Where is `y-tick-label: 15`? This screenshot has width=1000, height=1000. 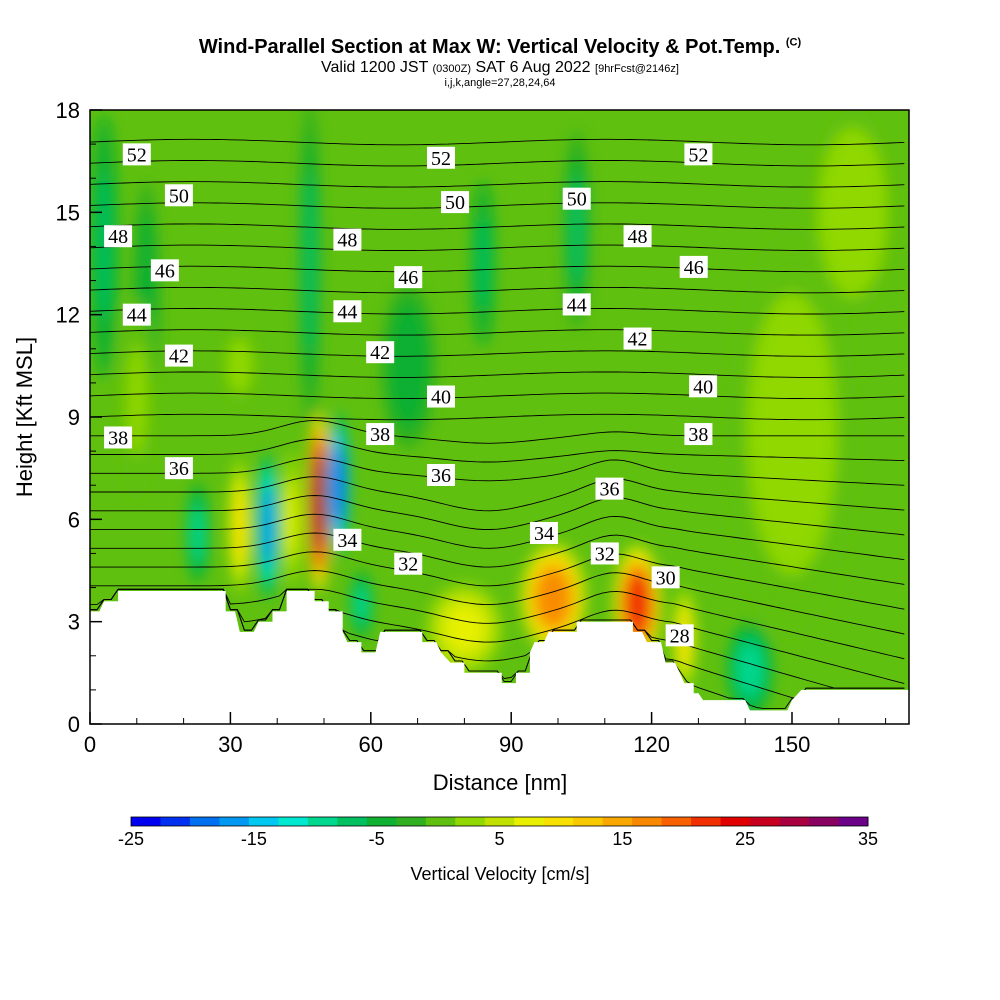 y-tick-label: 15 is located at coordinates (68, 212).